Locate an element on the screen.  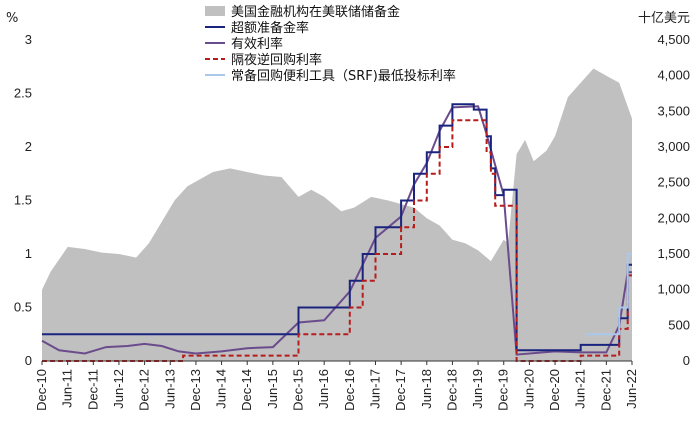
x-tick-label: Dec-12 is located at coordinates (144, 390).